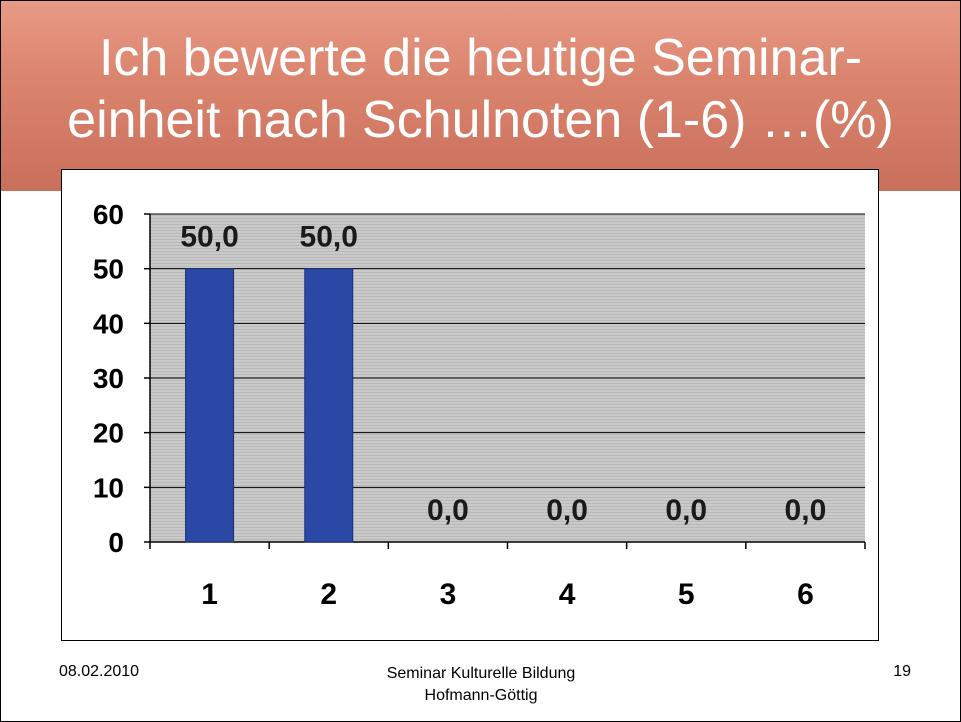  What do you see at coordinates (108, 487) in the screenshot?
I see `y-tick-label: 10` at bounding box center [108, 487].